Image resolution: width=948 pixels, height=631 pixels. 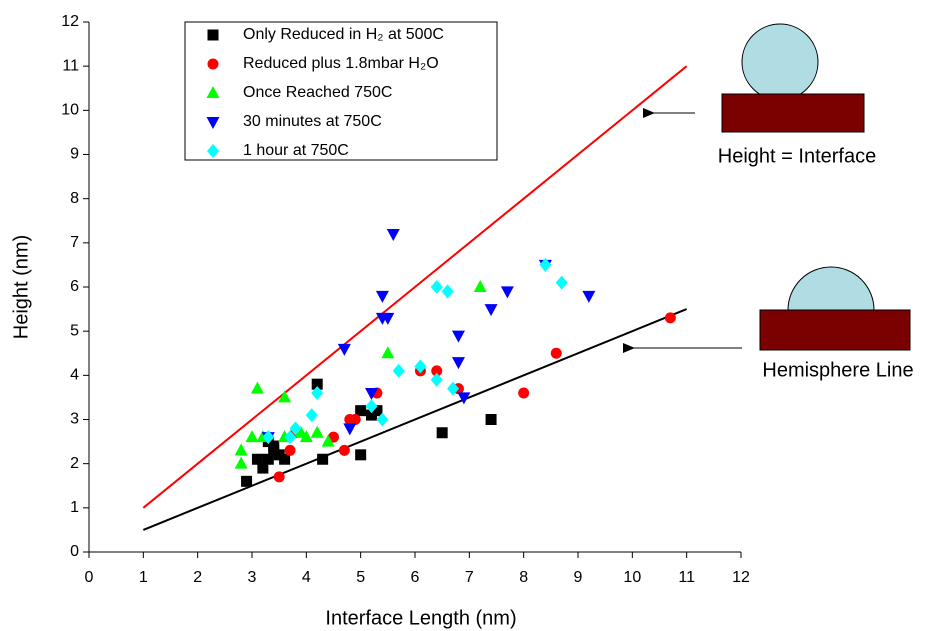 I want to click on y-tick-label: 1, so click(x=74, y=507).